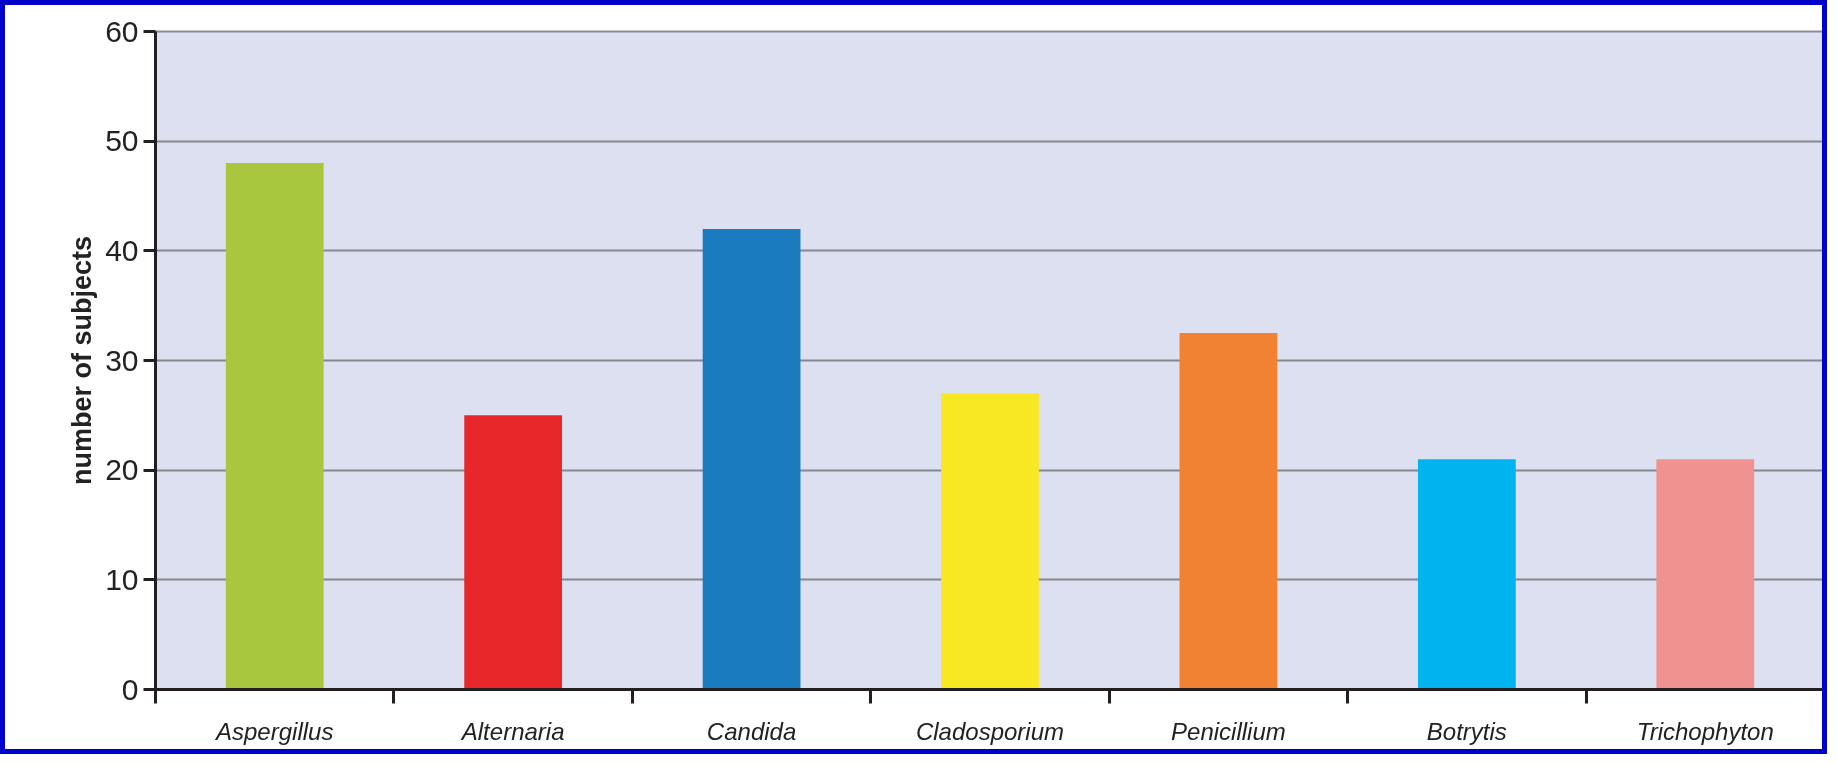  Describe the element at coordinates (122, 579) in the screenshot. I see `y-tick-label: 10` at that location.